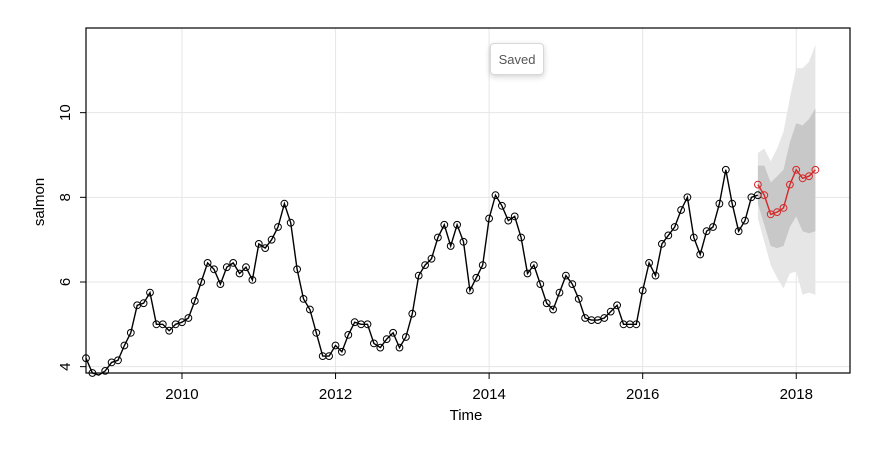  I want to click on x-tick-label: 2012, so click(335, 394).